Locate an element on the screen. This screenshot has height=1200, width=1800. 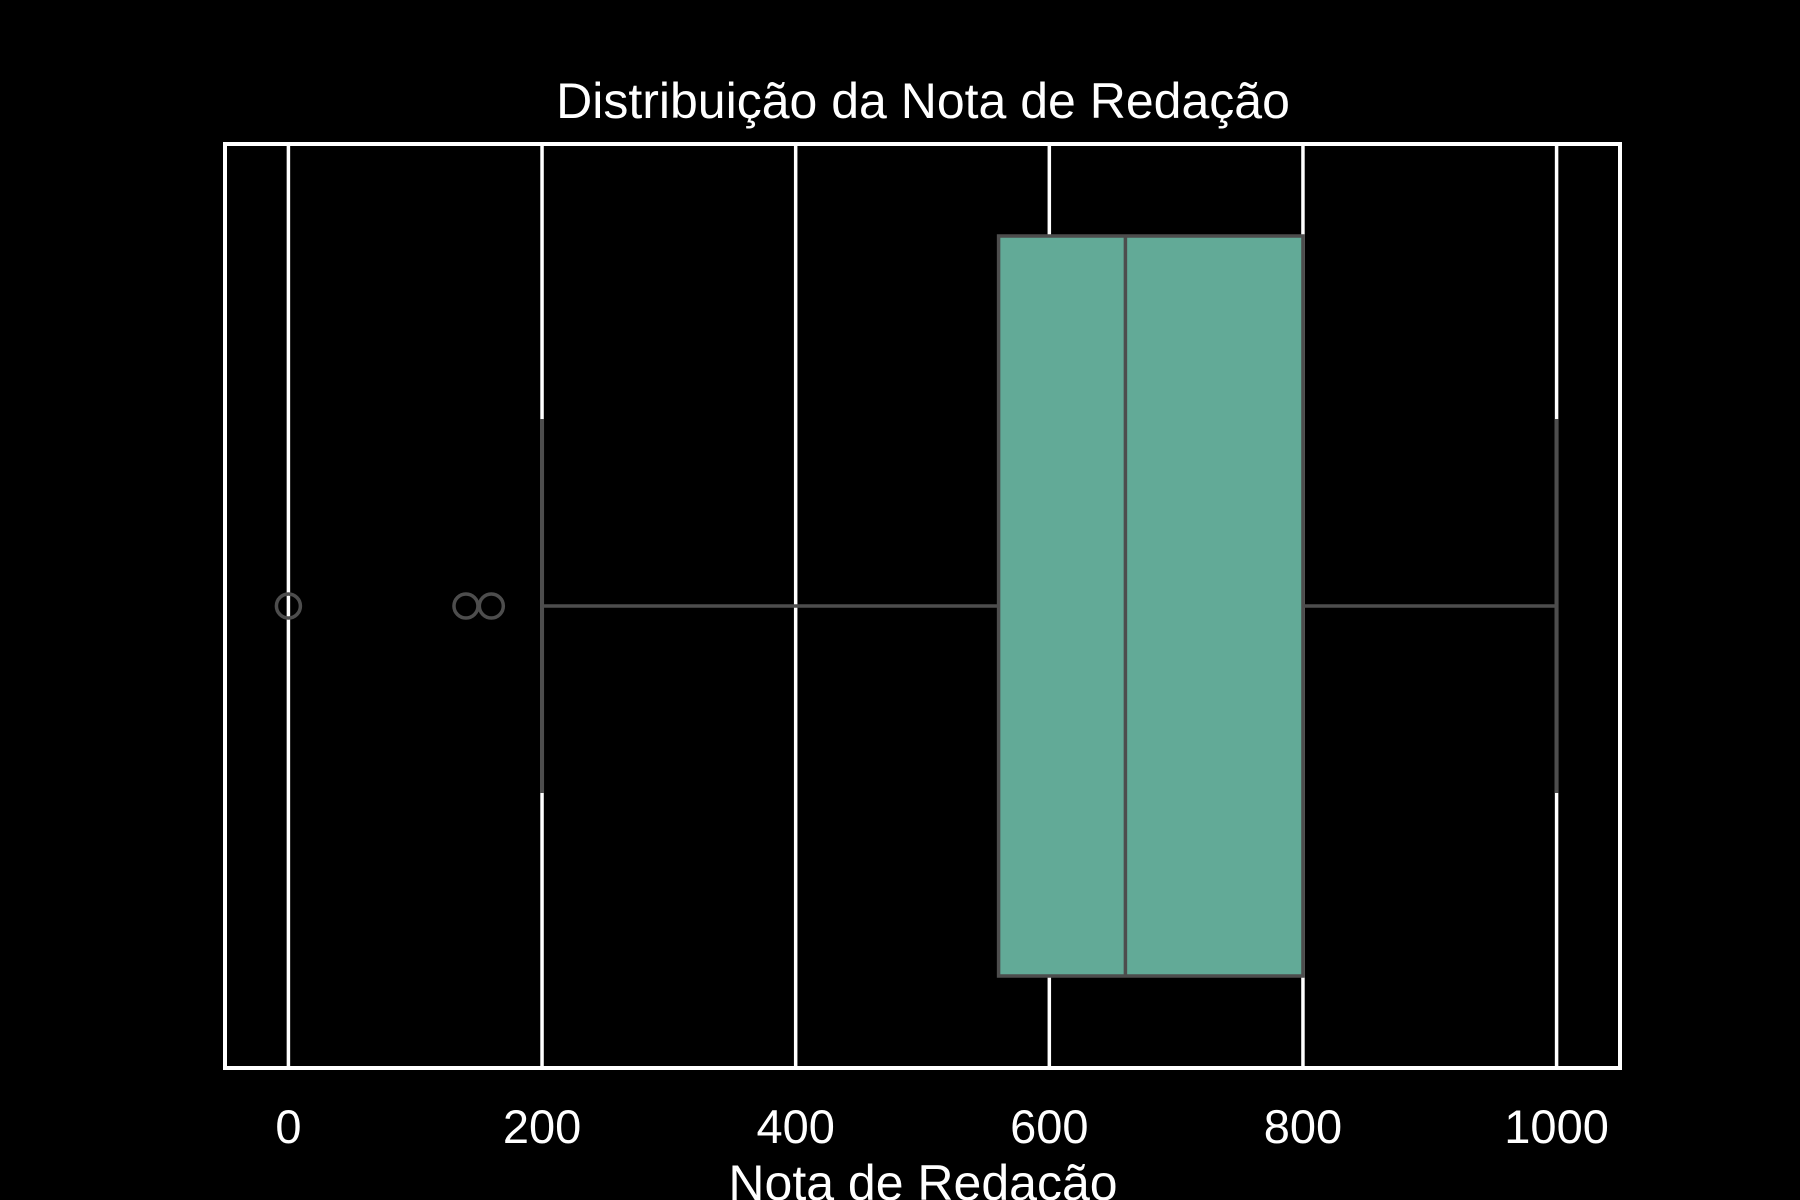
box-iqr is located at coordinates (1150, 606).